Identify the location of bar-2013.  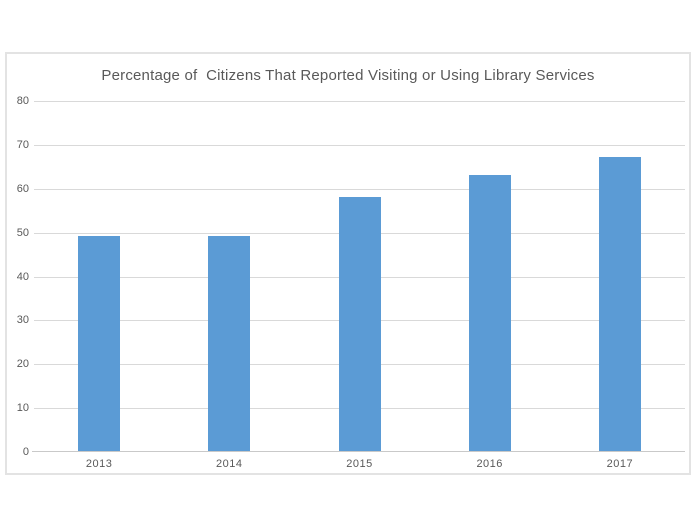
(99, 343).